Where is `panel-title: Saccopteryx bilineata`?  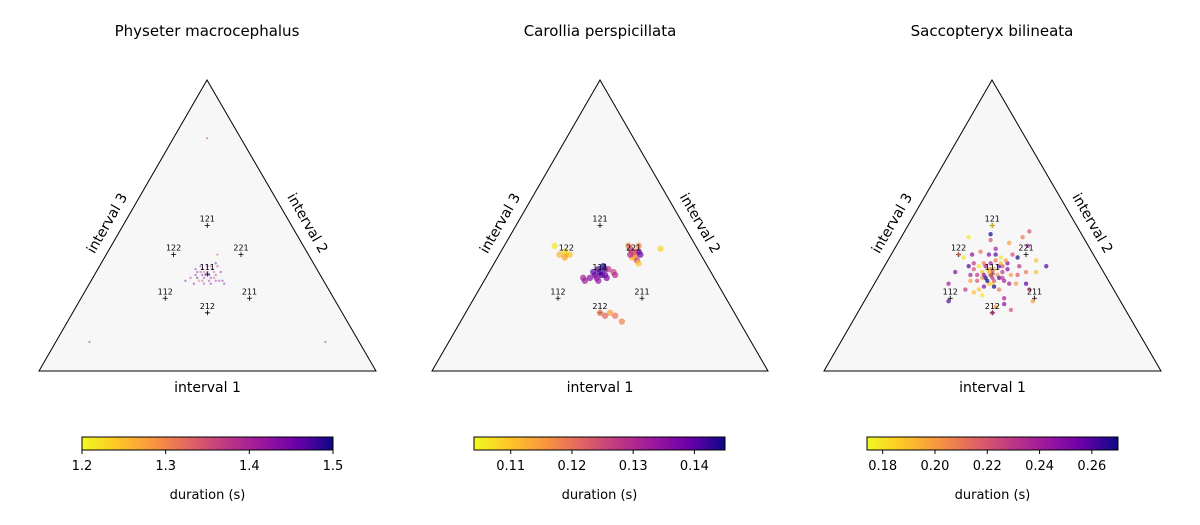
panel-title: Saccopteryx bilineata is located at coordinates (992, 31).